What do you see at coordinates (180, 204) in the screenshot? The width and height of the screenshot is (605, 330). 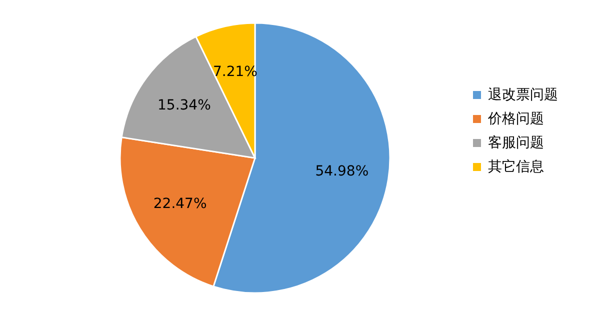 I see `data-label: 22.47%` at bounding box center [180, 204].